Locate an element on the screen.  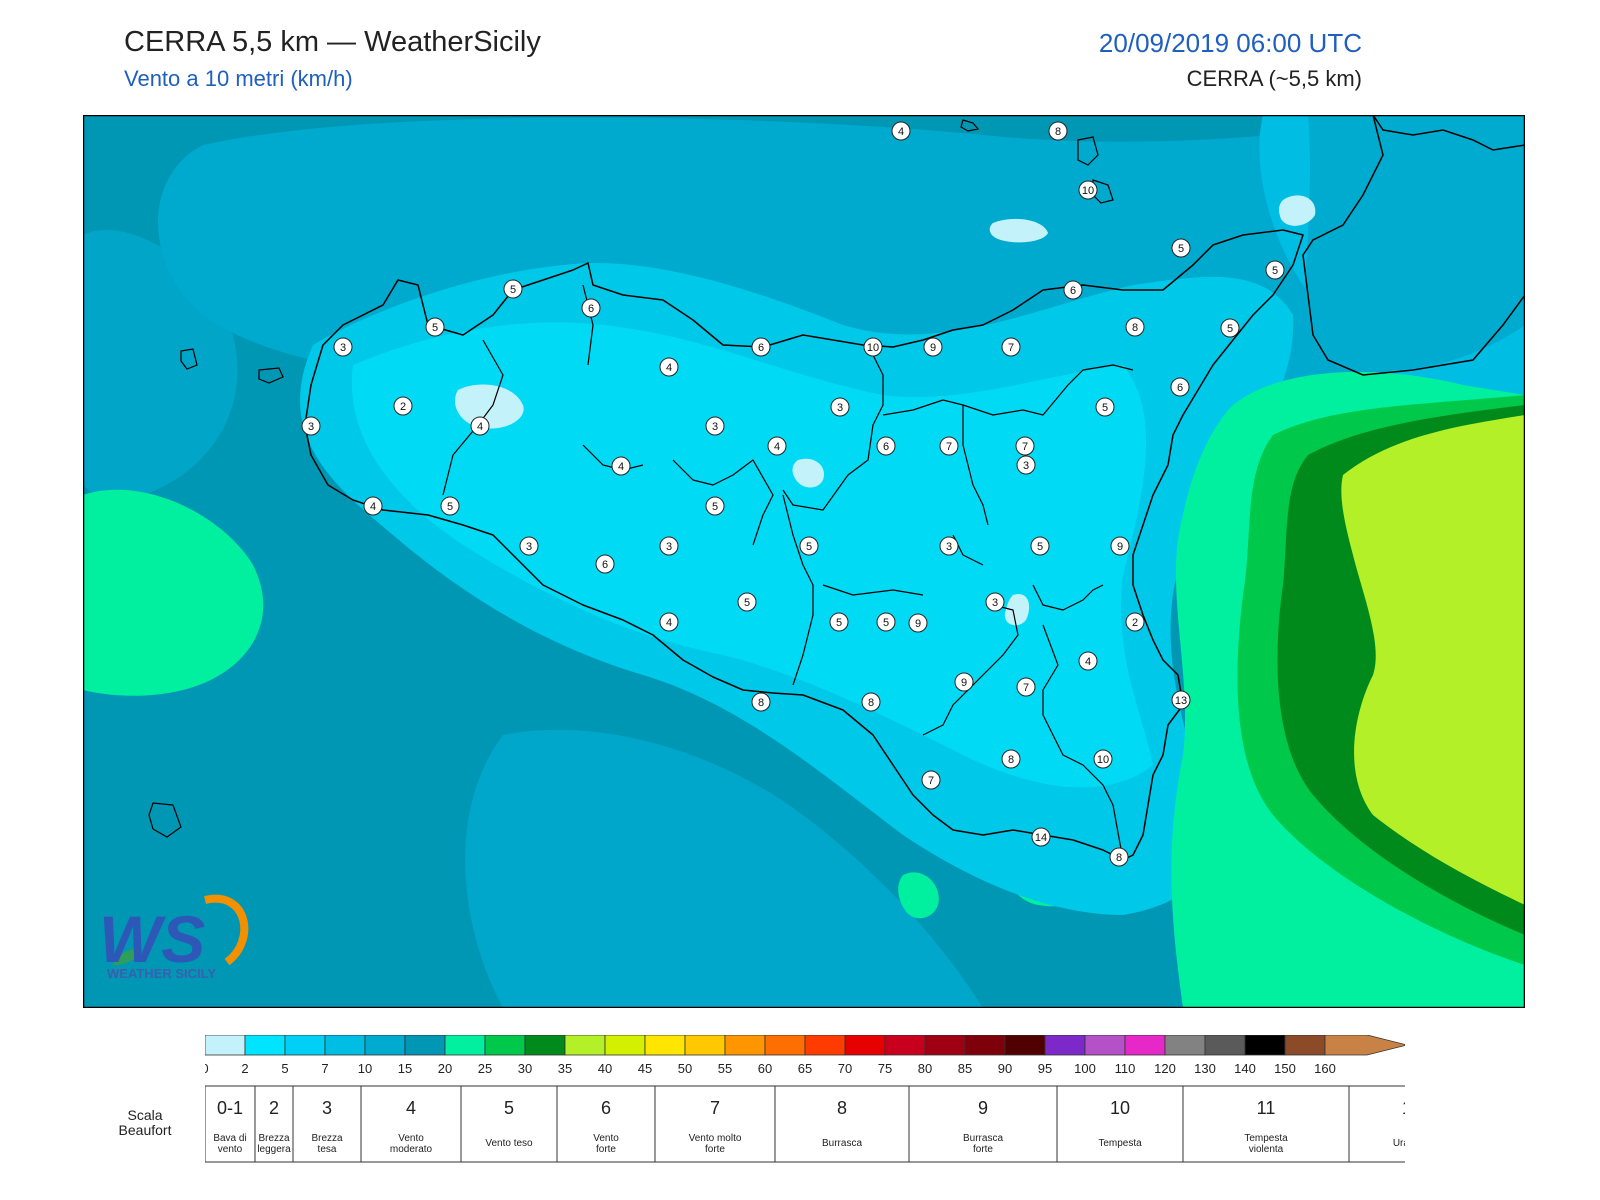
colorbar-tick-label: 15 is located at coordinates (405, 1068).